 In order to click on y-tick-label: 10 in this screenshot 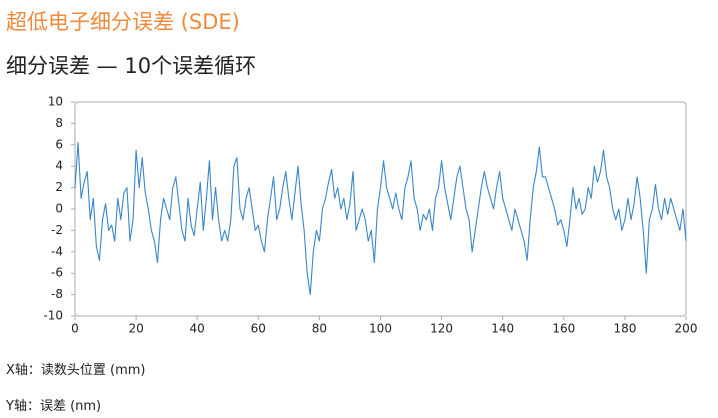, I will do `click(55, 102)`.